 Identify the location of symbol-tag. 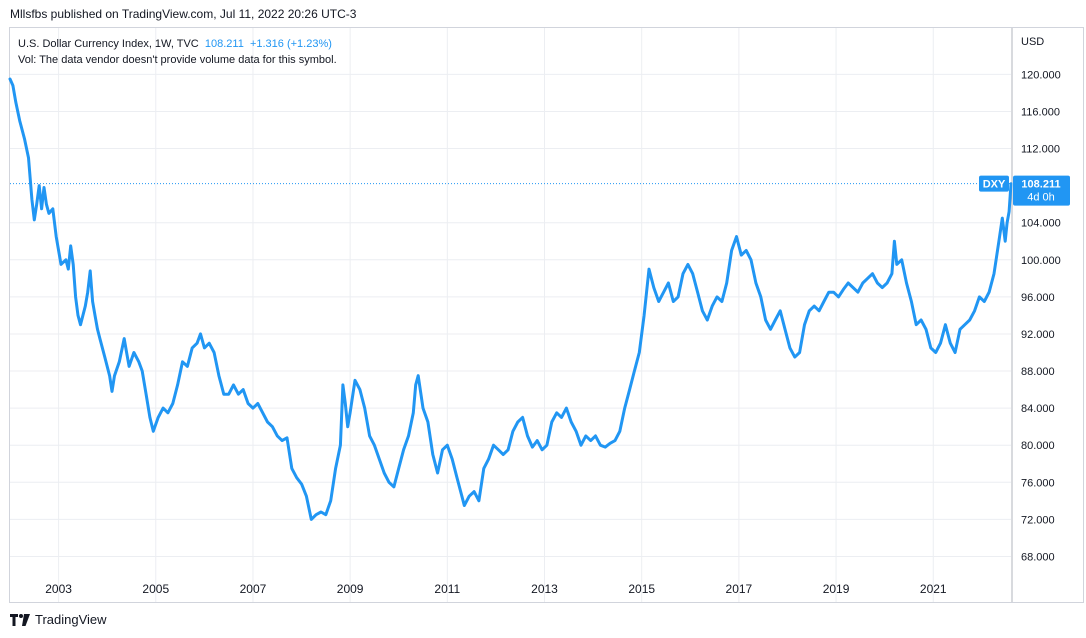
(994, 183).